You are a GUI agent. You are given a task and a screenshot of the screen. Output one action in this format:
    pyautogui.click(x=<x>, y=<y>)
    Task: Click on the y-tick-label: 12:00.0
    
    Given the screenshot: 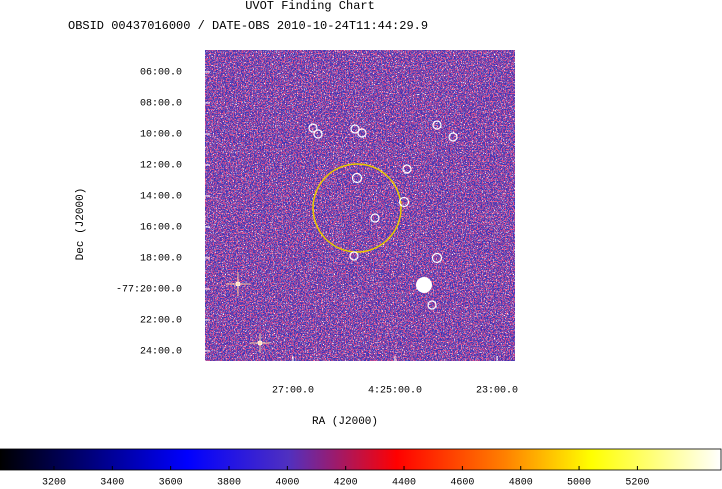 What is the action you would take?
    pyautogui.click(x=161, y=166)
    